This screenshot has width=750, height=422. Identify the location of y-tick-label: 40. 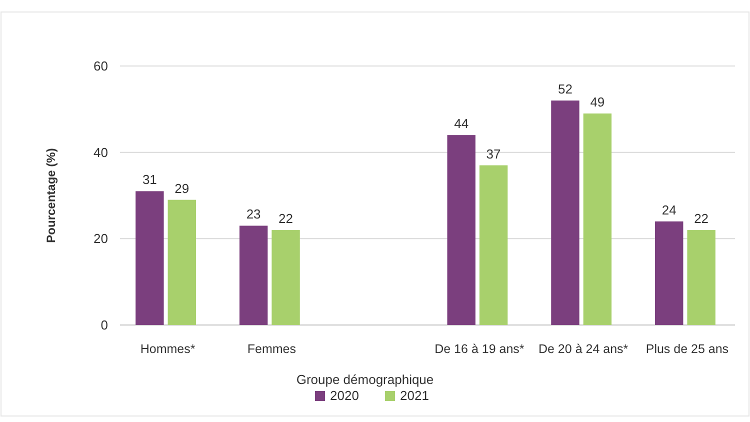
(101, 152).